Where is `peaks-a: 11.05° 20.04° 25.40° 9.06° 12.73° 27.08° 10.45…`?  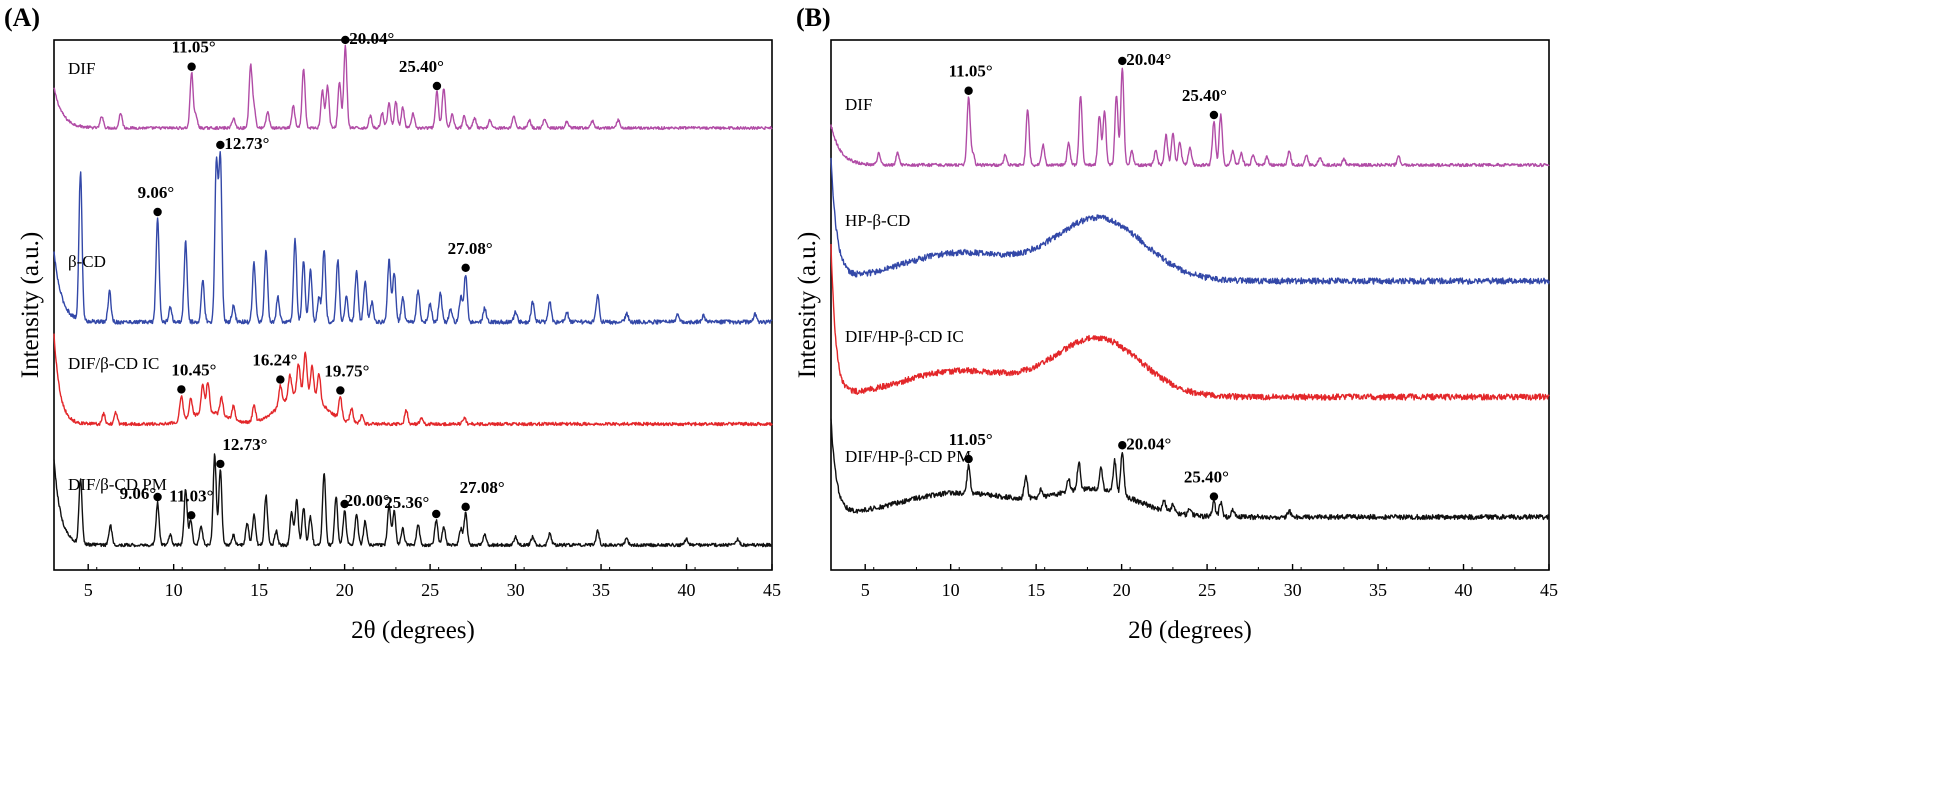
peaks-a: 11.05° 20.04° 25.40° 9.06° 12.73° 27.08° 10.45… is located at coordinates (312, 274).